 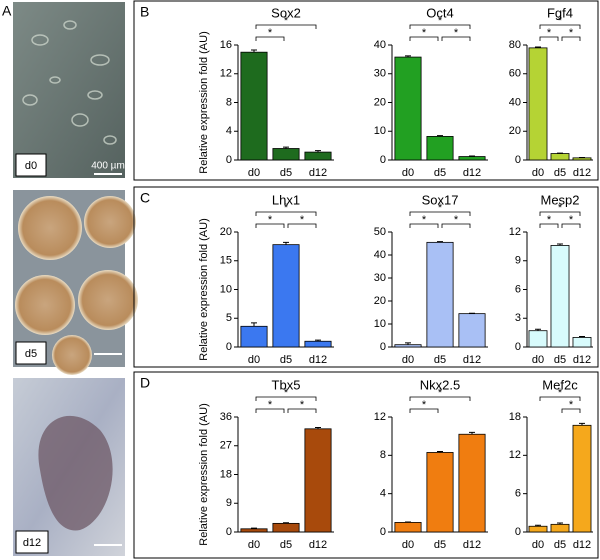 I want to click on chart-title: Mesp2, so click(x=559, y=199).